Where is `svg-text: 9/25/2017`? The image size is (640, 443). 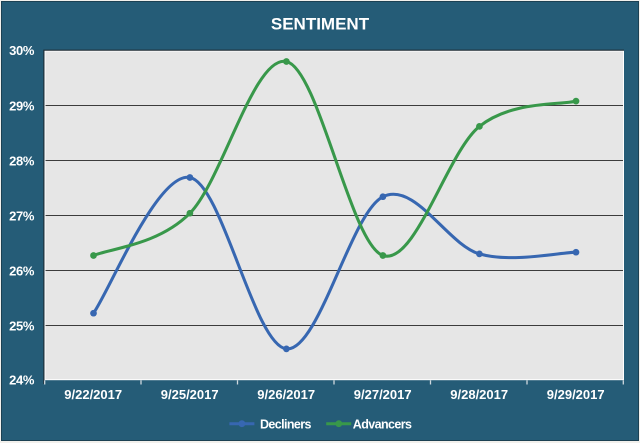
svg-text: 9/25/2017 is located at coordinates (190, 394).